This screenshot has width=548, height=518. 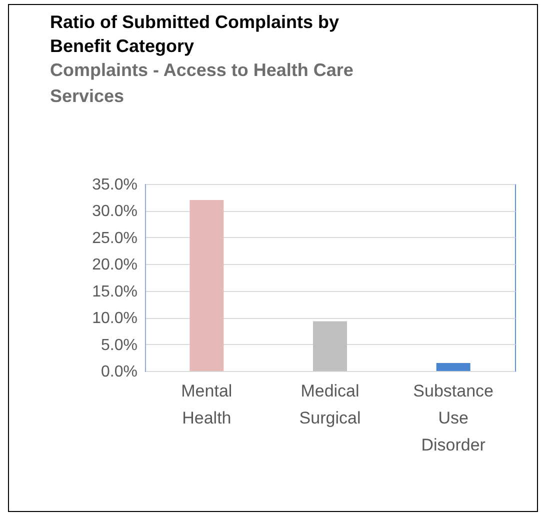 I want to click on x-tick-label: Mental Health, so click(x=206, y=405).